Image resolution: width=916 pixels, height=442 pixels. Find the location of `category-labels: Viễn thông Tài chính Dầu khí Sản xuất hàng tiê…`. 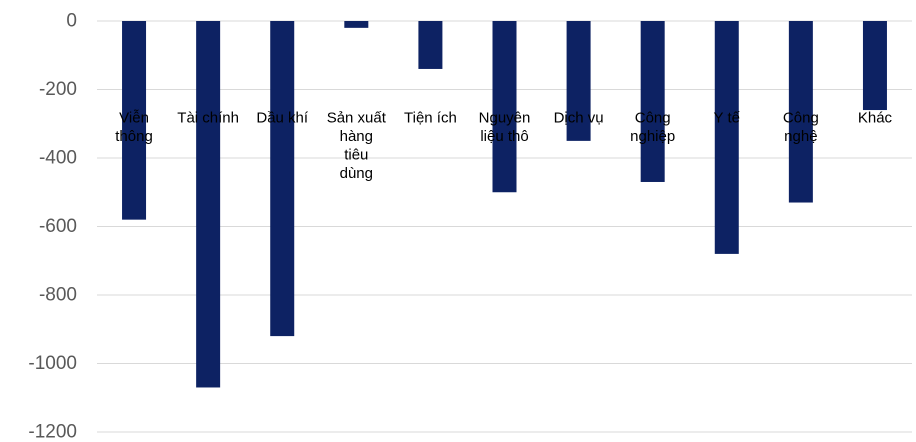

category-labels: Viễn thông Tài chính Dầu khí Sản xuất hàng tiê… is located at coordinates (503, 146).